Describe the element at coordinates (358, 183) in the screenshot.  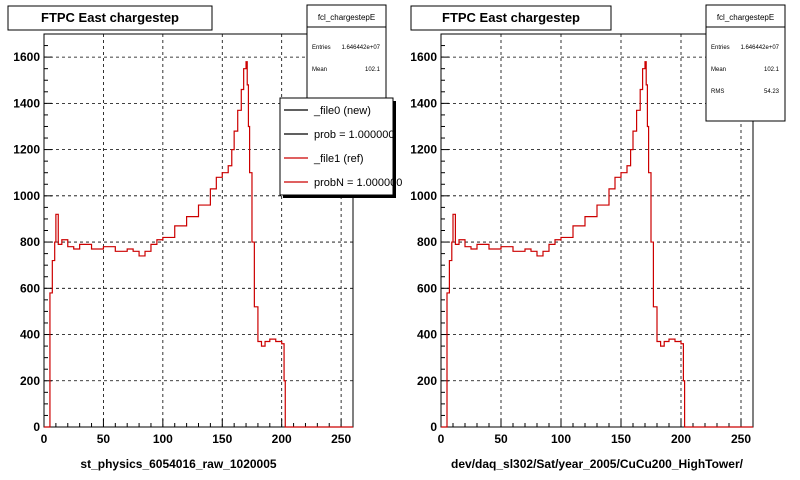
I see `legend-label: probN = 1.000000` at that location.